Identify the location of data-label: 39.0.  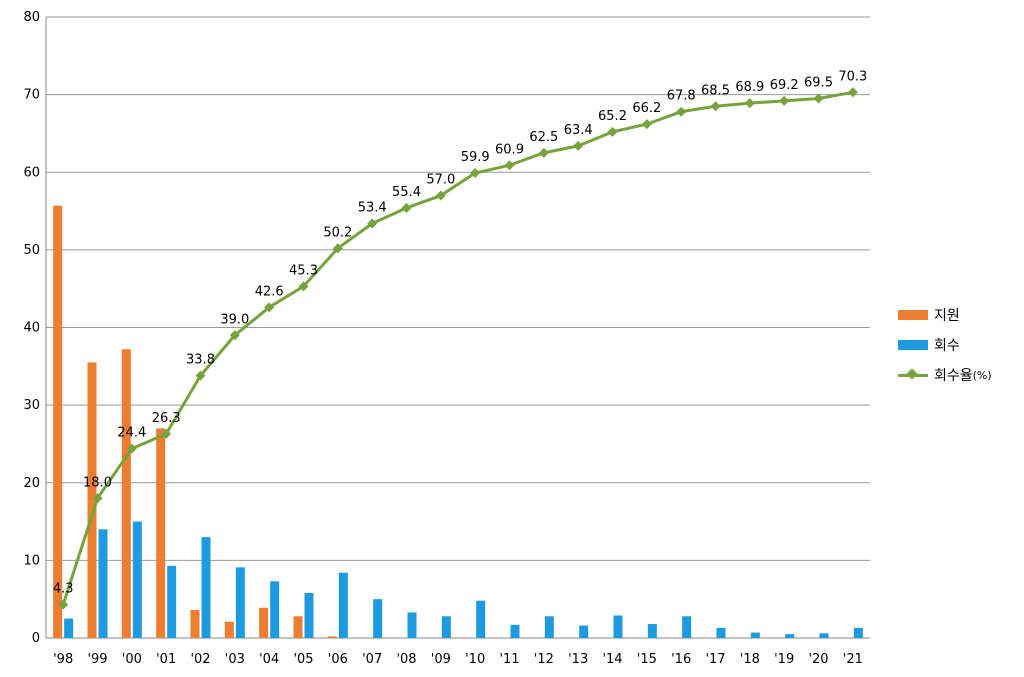
(234, 319).